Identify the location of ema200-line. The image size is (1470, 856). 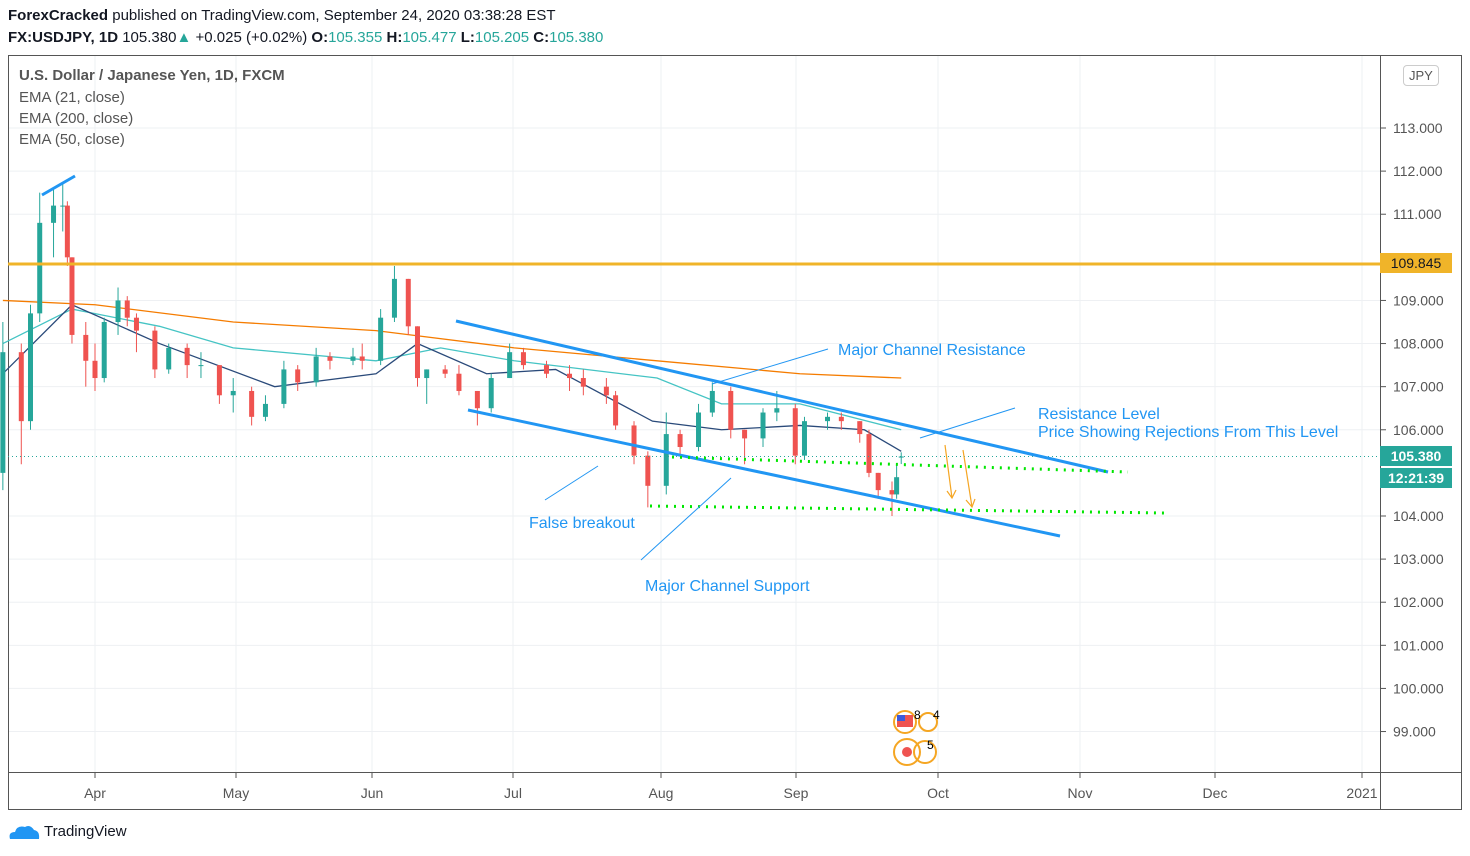
(452, 339).